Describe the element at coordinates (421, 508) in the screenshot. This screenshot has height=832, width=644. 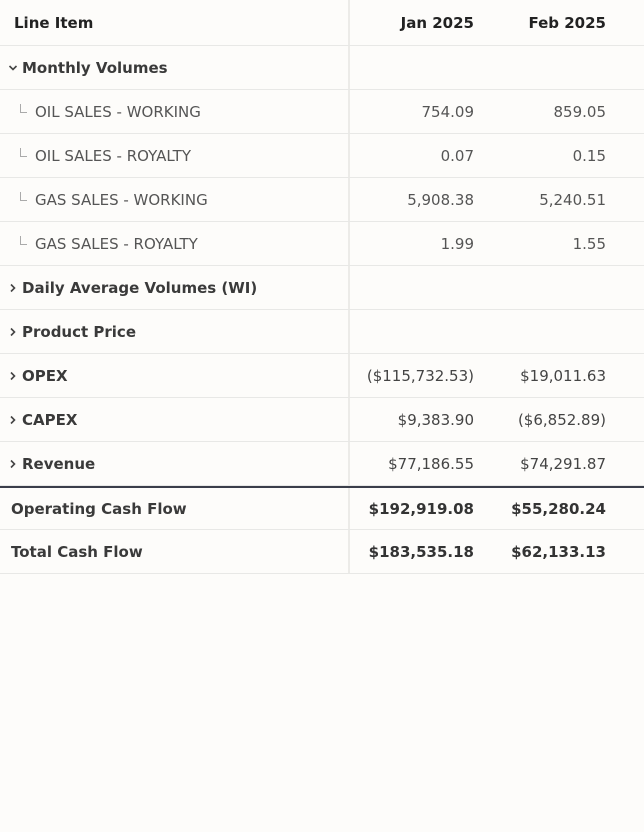
I see `value-cell: $192,919.08` at that location.